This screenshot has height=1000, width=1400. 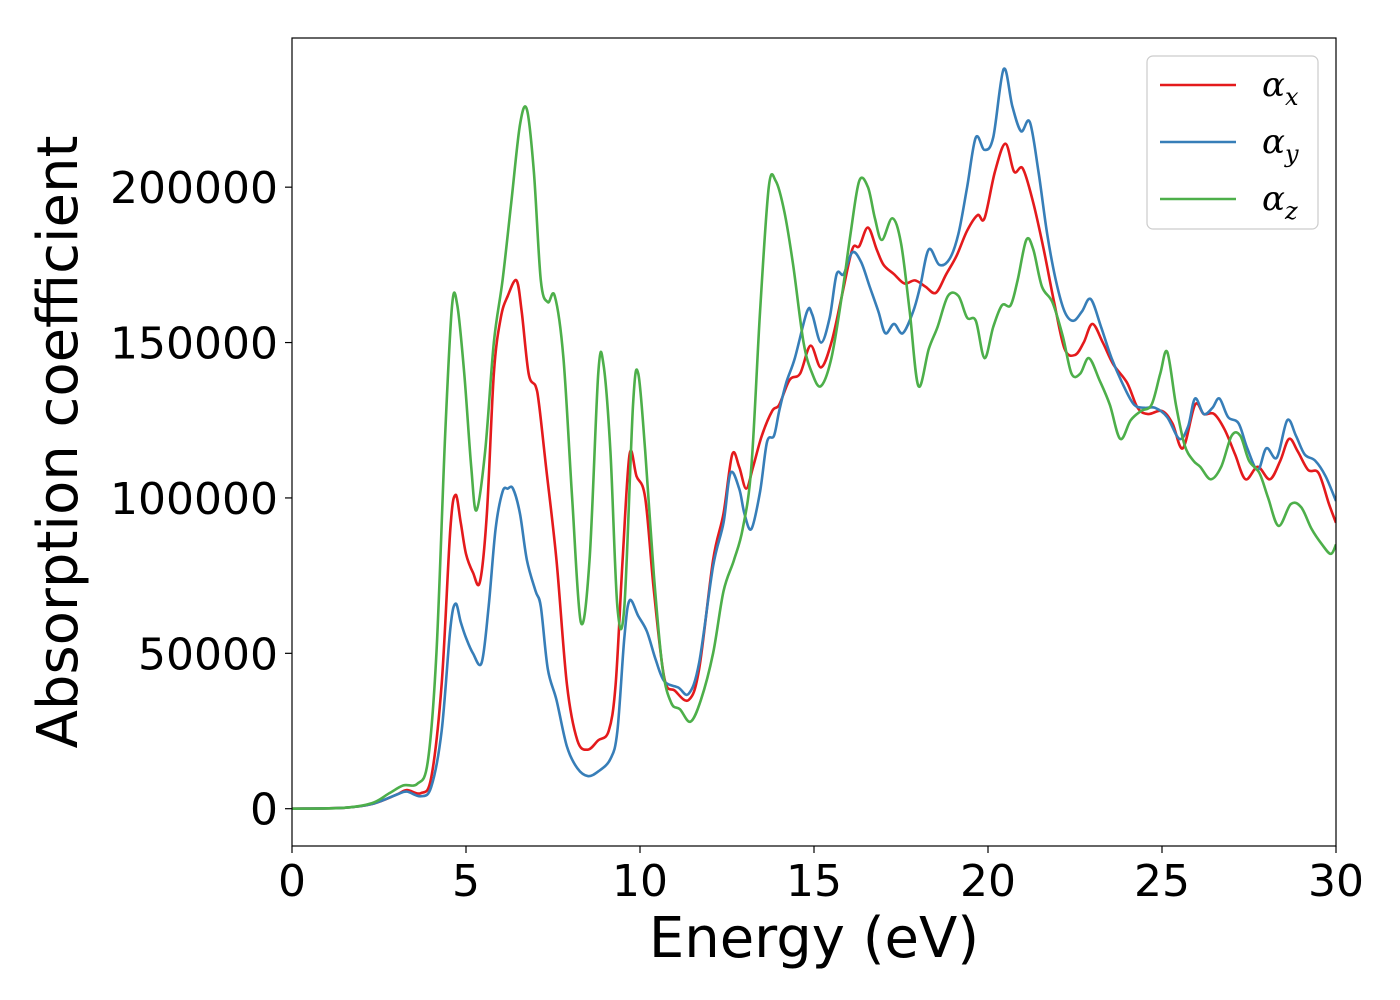 What do you see at coordinates (814, 938) in the screenshot?
I see `x-axis-label: Energy (eV)` at bounding box center [814, 938].